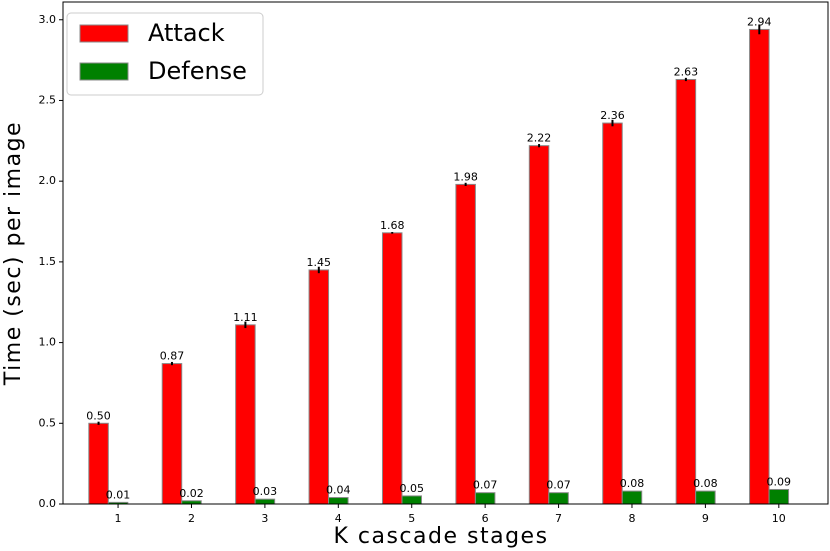 This screenshot has height=551, width=830. I want to click on x-axis-label: K cascade stages, so click(440, 536).